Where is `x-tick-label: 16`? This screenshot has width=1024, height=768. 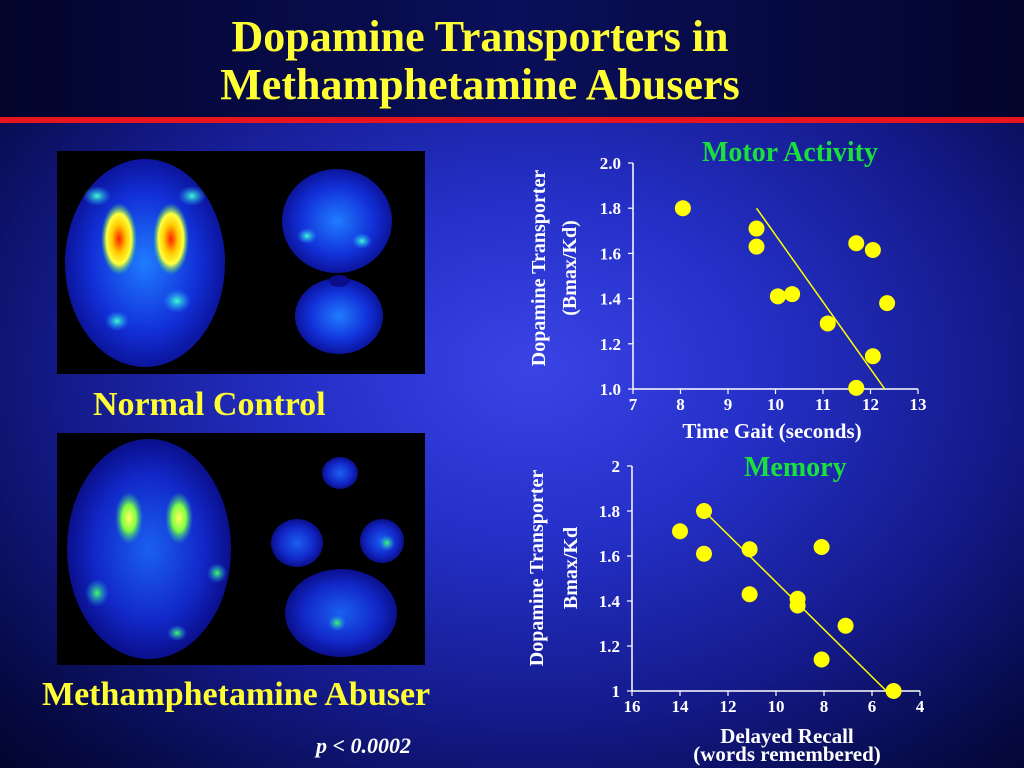
x-tick-label: 16 is located at coordinates (632, 706).